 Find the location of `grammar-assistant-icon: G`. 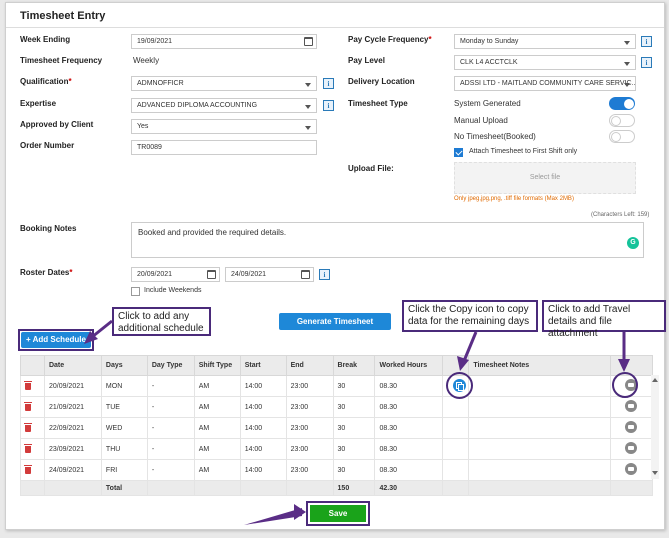

grammar-assistant-icon: G is located at coordinates (633, 243).